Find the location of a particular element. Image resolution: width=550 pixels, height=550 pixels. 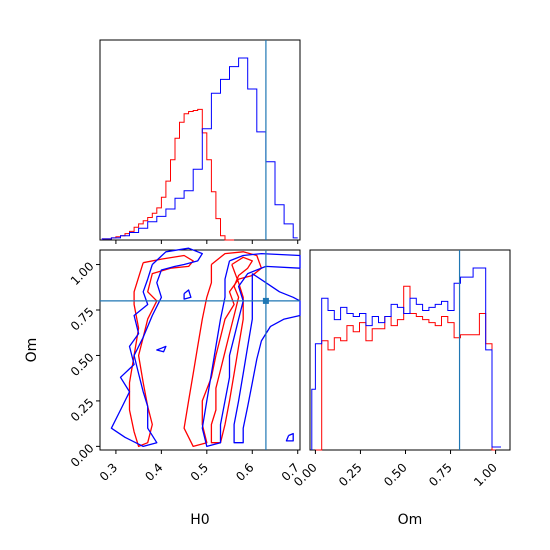

joint-contours is located at coordinates (200, 348).